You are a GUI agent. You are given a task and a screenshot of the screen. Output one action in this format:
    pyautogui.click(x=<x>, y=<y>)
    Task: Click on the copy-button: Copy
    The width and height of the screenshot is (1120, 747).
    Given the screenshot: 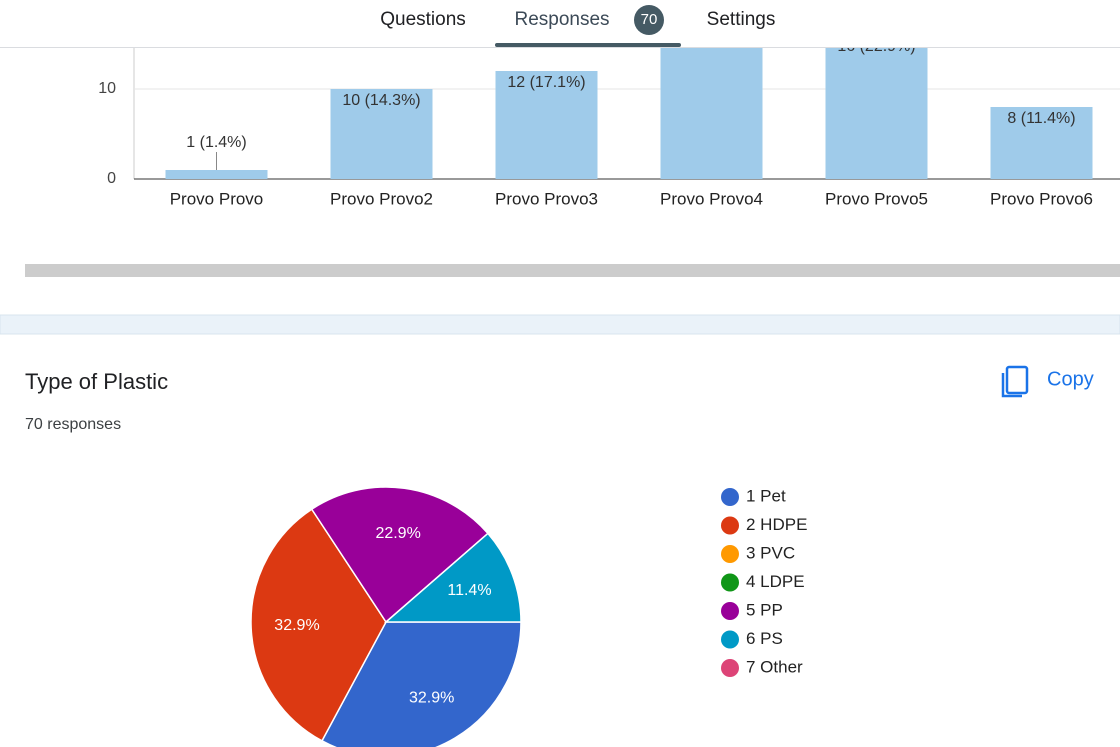 What is the action you would take?
    pyautogui.click(x=1047, y=381)
    